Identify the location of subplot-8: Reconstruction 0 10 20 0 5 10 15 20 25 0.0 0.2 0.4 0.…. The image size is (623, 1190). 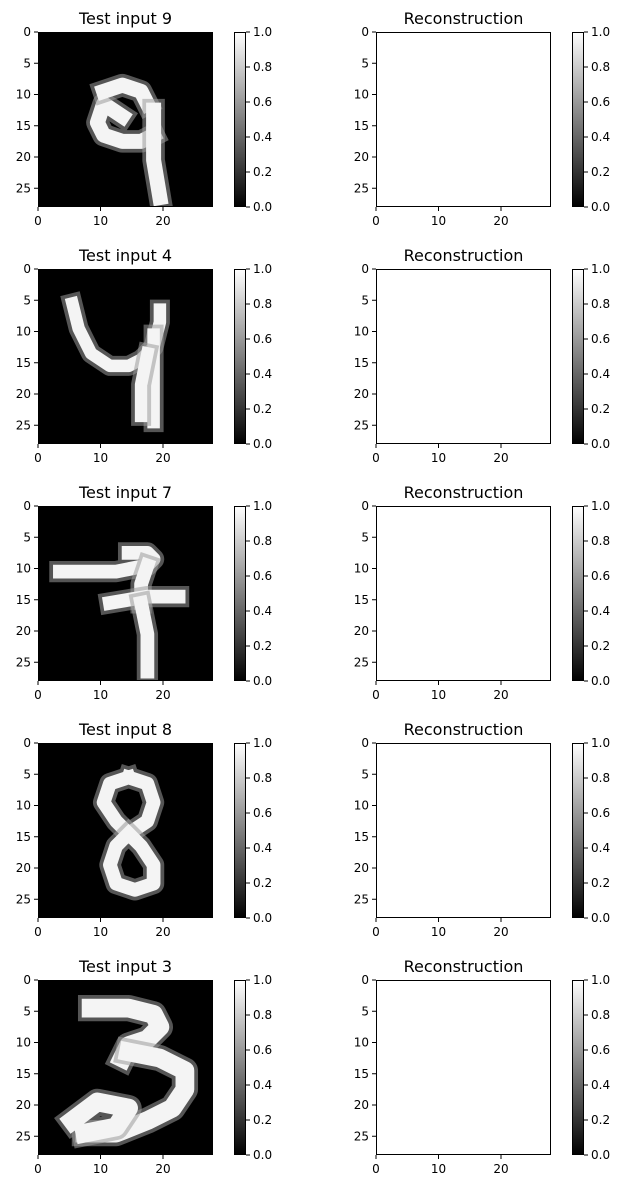
(482, 829).